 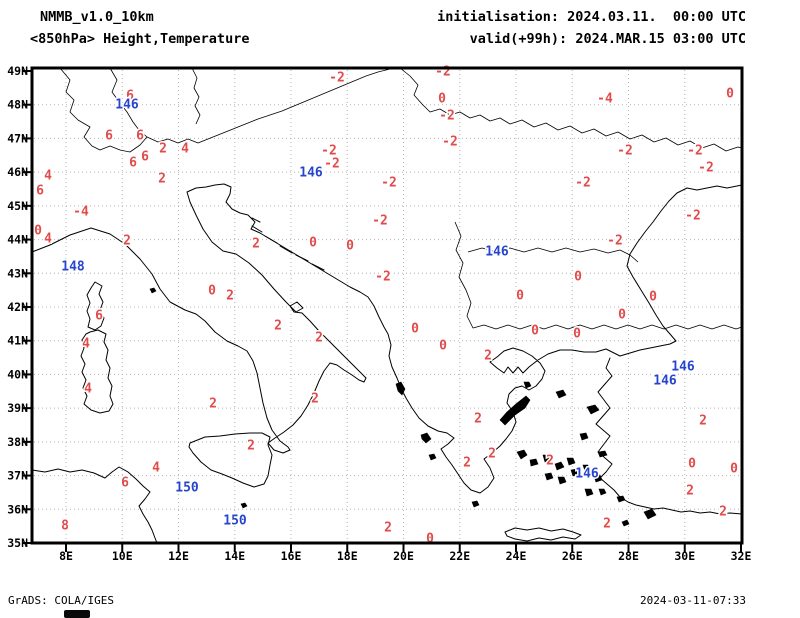 What do you see at coordinates (347, 556) in the screenshot?
I see `lon-label: 18E` at bounding box center [347, 556].